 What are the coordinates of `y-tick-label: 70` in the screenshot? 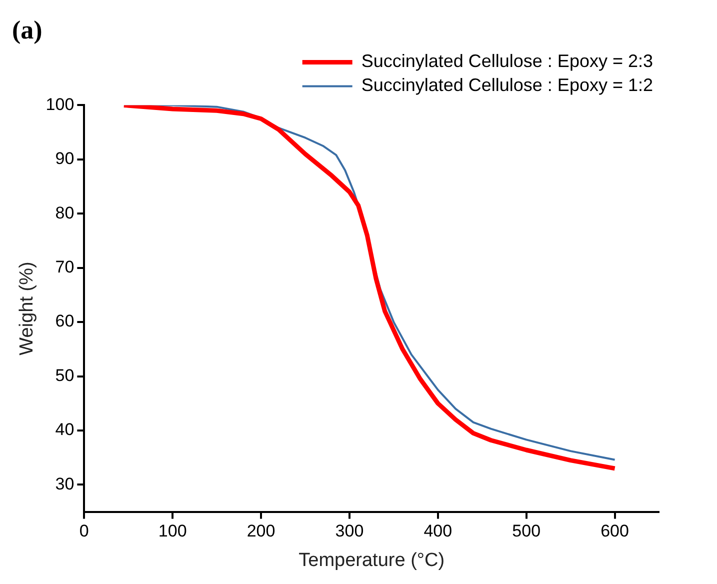 It's located at (64, 267).